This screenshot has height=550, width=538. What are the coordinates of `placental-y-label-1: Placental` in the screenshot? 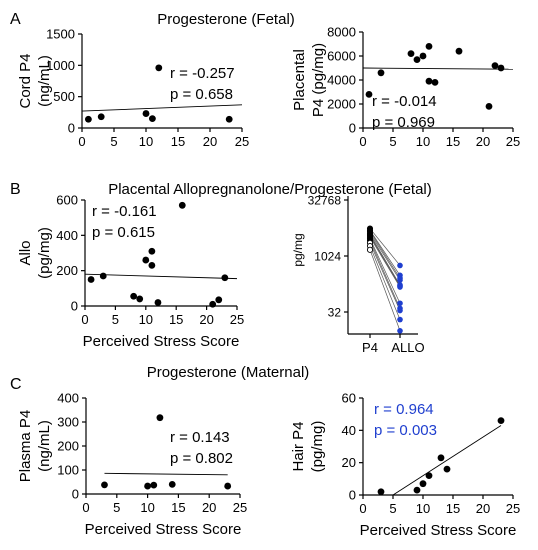 It's located at (299, 80).